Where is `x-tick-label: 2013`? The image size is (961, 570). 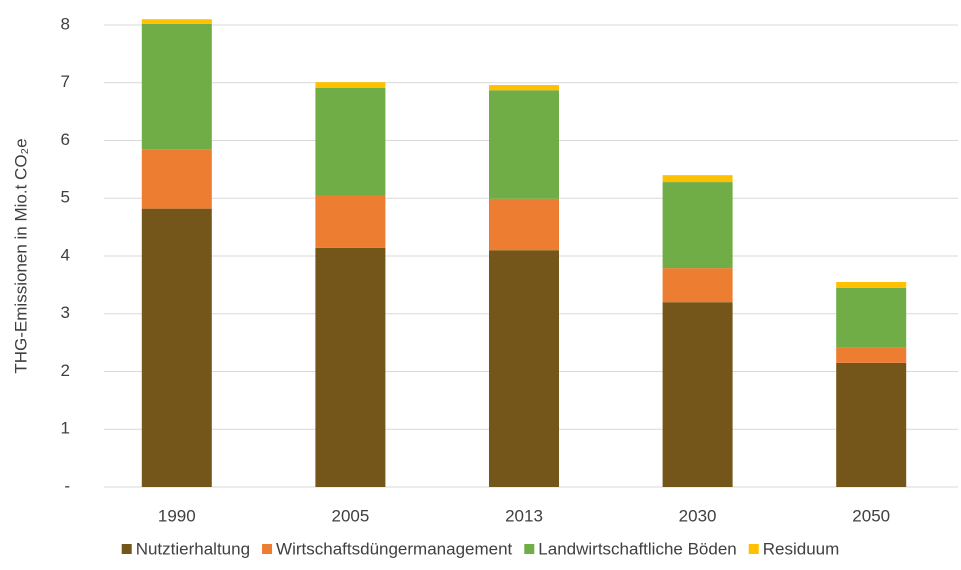 x-tick-label: 2013 is located at coordinates (524, 515).